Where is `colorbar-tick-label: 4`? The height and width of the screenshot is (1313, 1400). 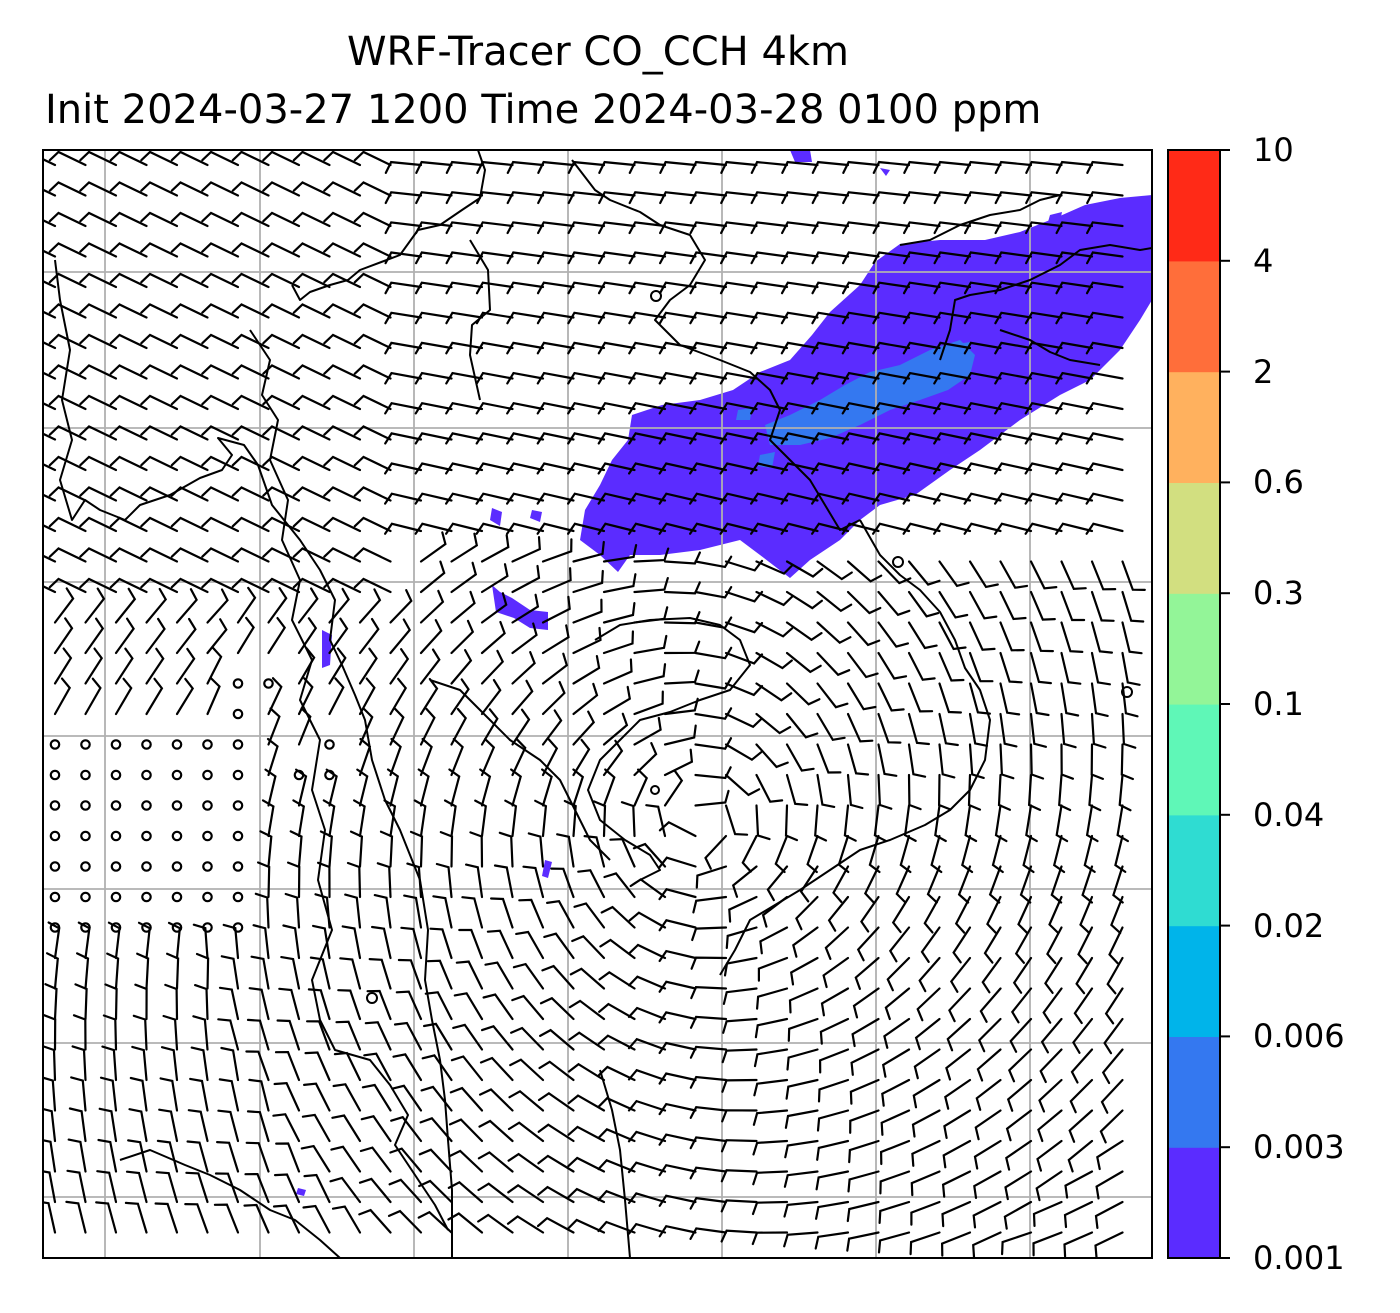 colorbar-tick-label: 4 is located at coordinates (1263, 260).